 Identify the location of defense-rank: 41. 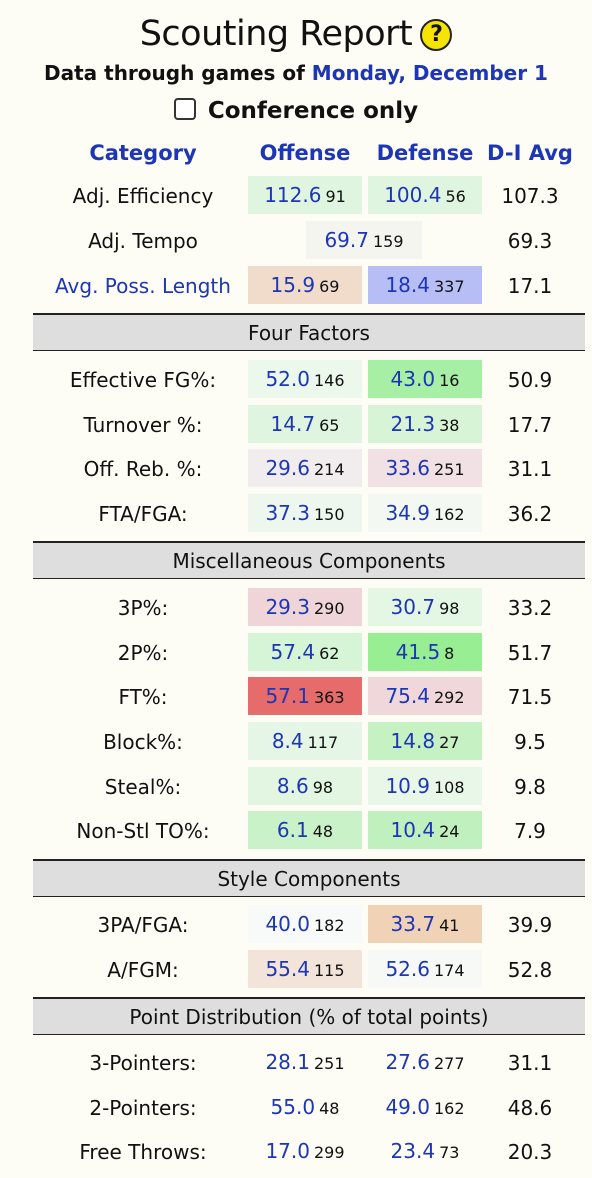
(449, 925).